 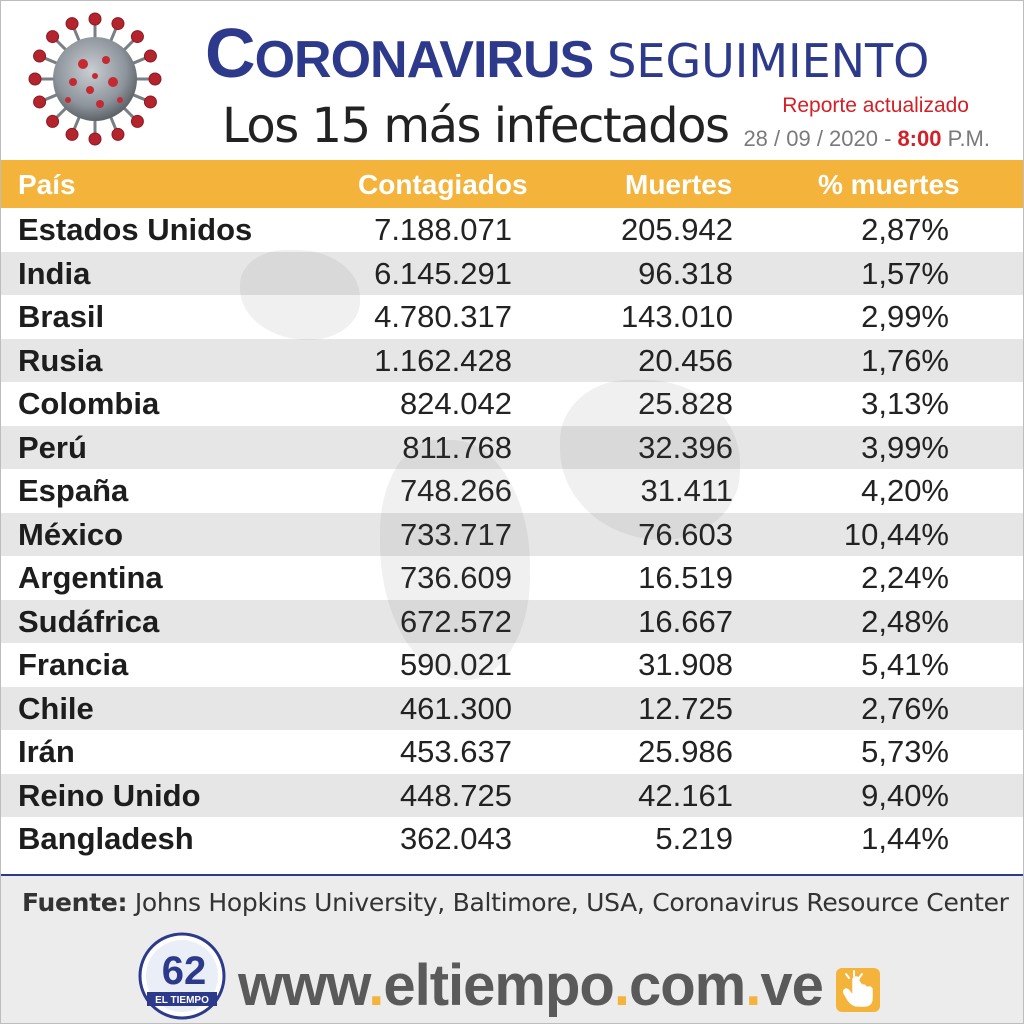 What do you see at coordinates (95, 79) in the screenshot?
I see `coronavirus-illustration` at bounding box center [95, 79].